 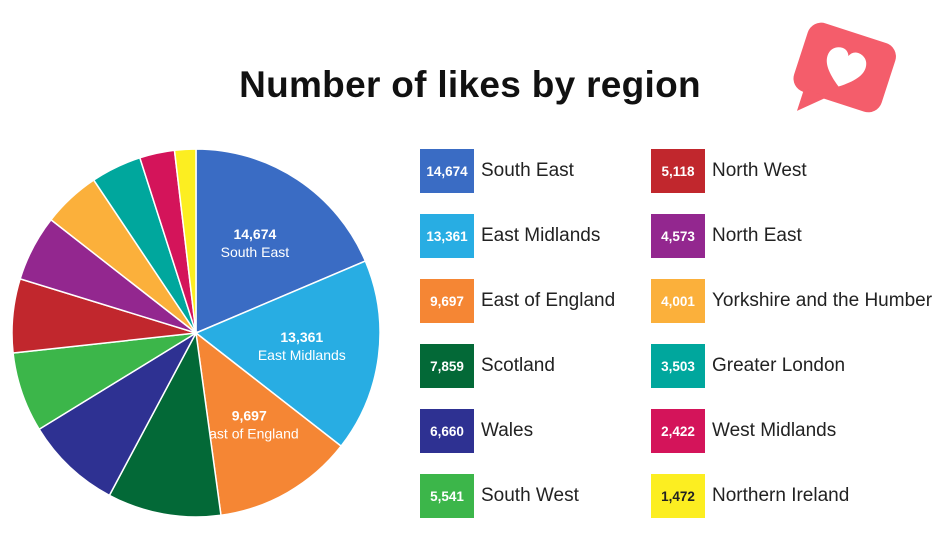 I want to click on legend-label: North East, so click(x=757, y=235).